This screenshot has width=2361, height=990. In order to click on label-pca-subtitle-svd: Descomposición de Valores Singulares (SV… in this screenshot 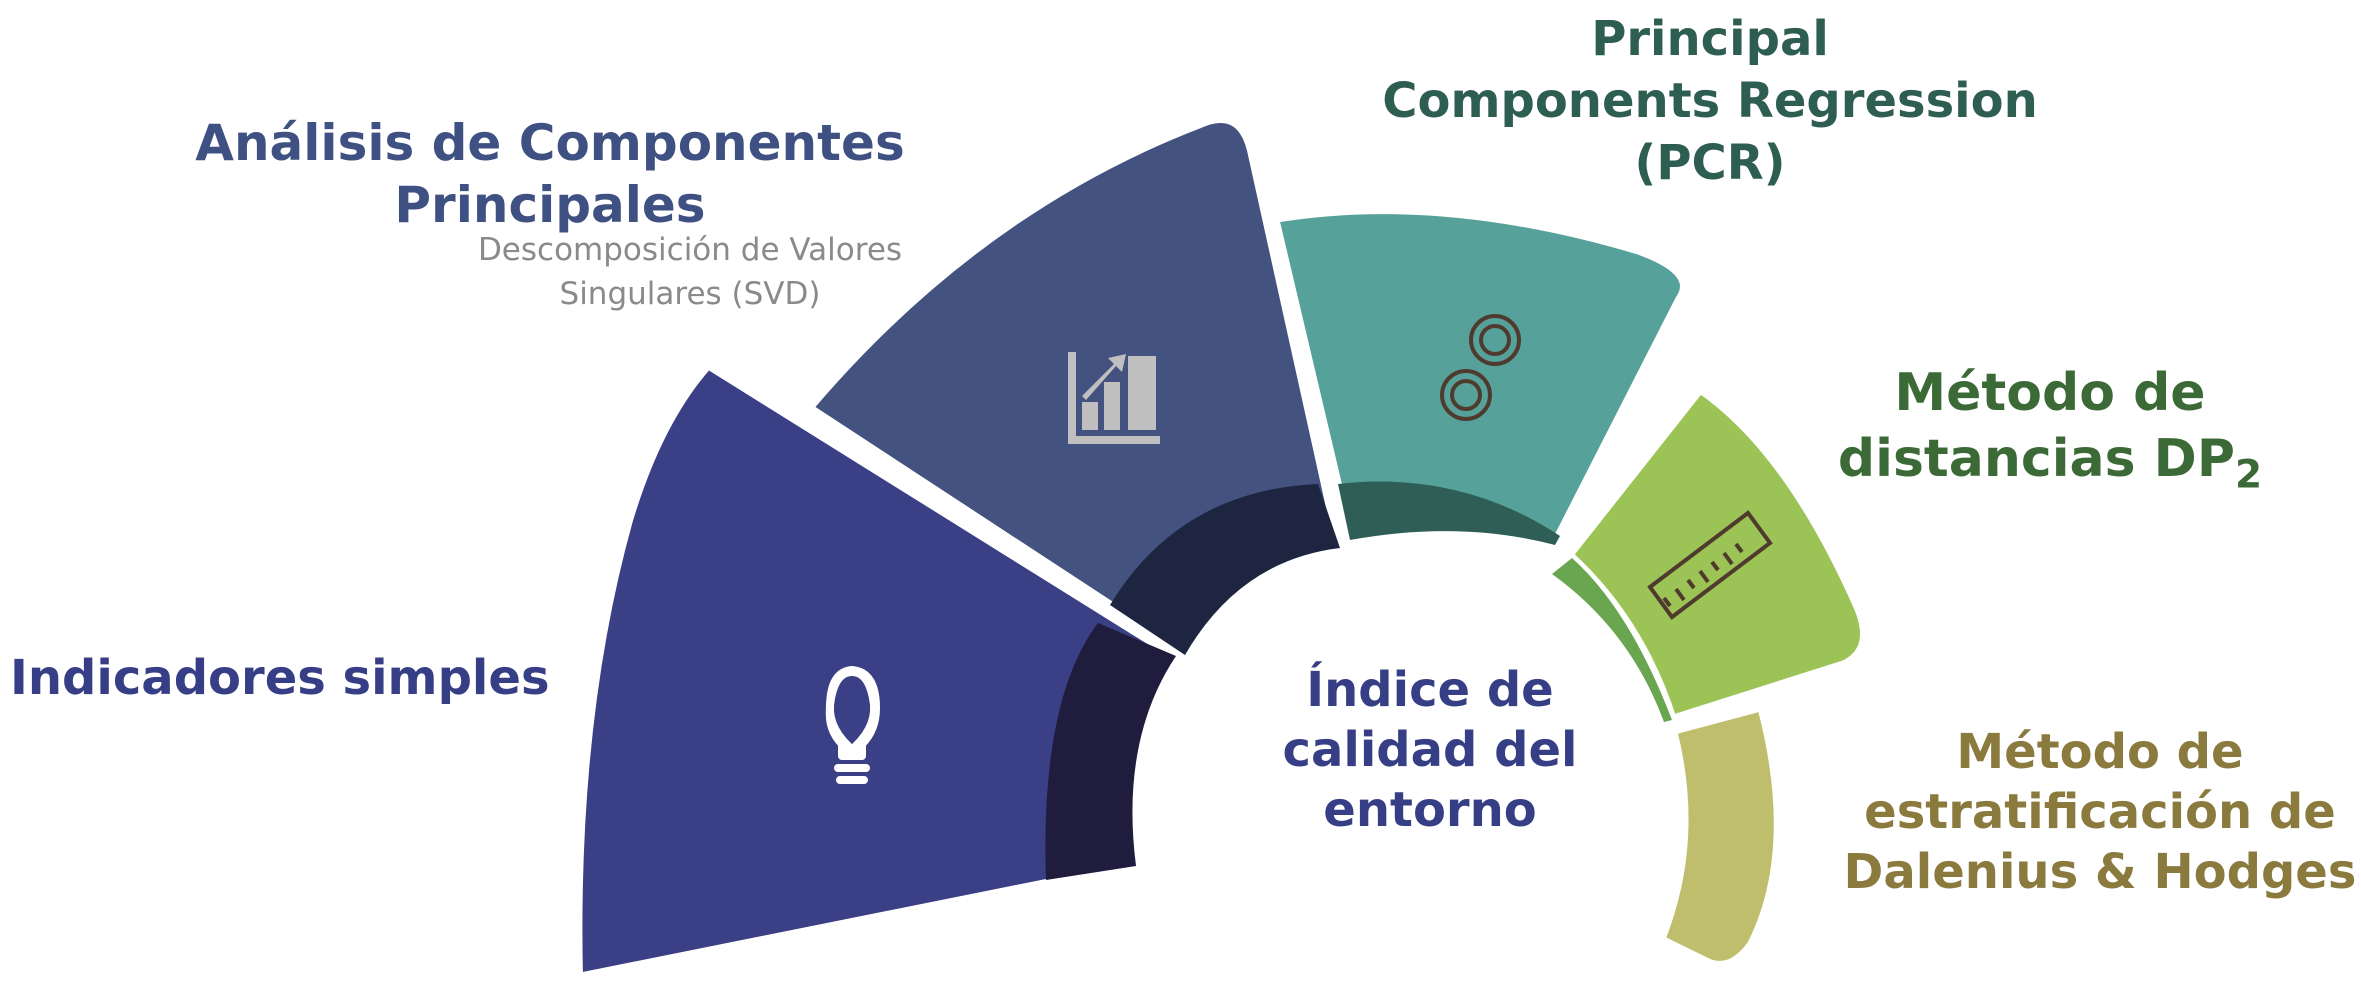, I will do `click(690, 272)`.